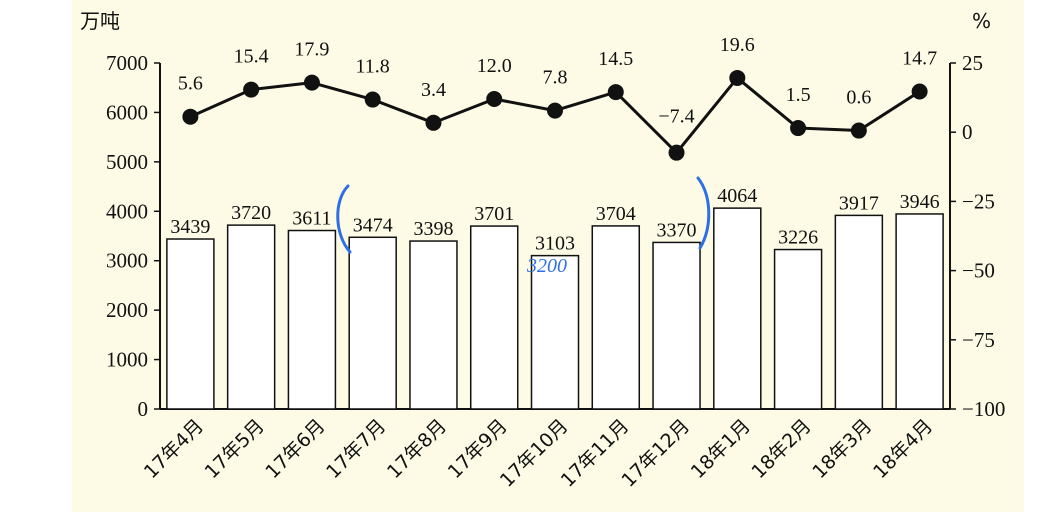  What do you see at coordinates (100, 21) in the screenshot?
I see `left-unit-label: 万吨` at bounding box center [100, 21].